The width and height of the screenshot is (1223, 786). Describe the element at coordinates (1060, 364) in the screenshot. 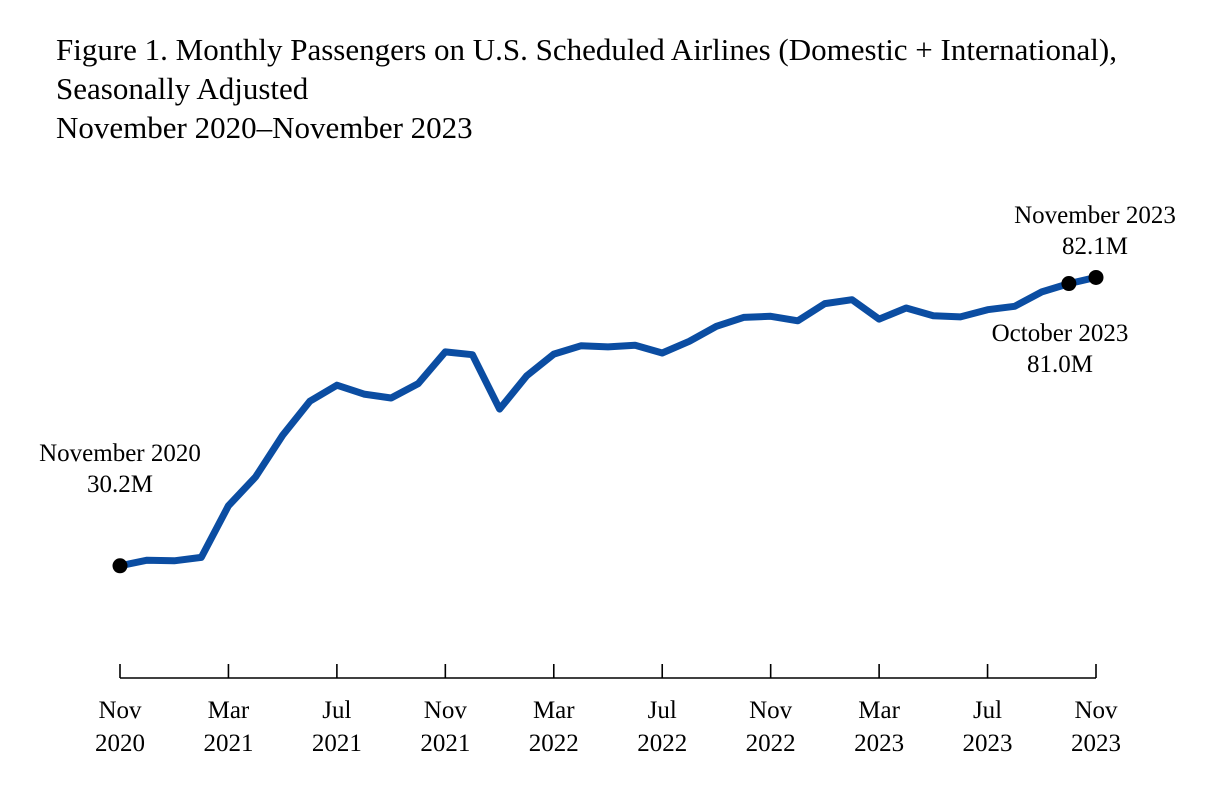

I see `annotation-october-value: 81.0M` at that location.